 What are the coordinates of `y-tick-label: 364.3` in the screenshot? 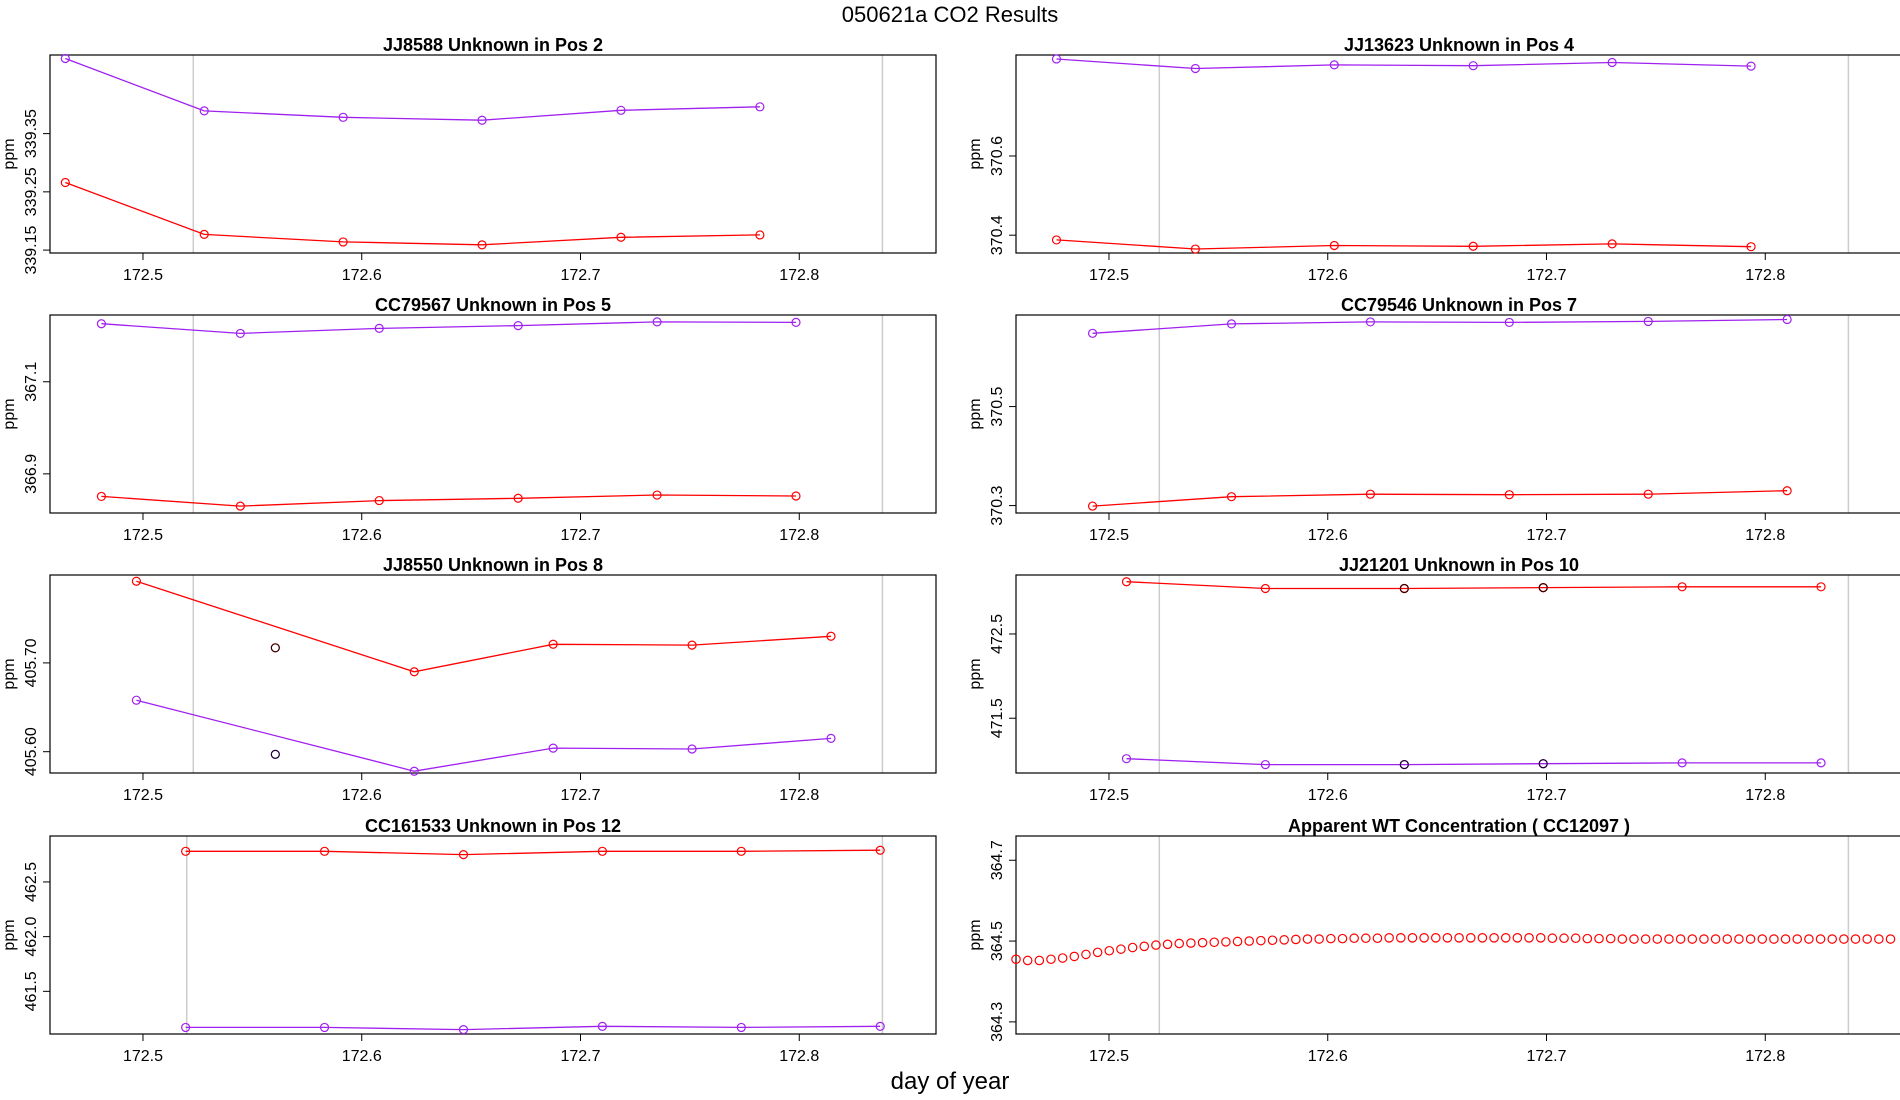 It's located at (997, 1022).